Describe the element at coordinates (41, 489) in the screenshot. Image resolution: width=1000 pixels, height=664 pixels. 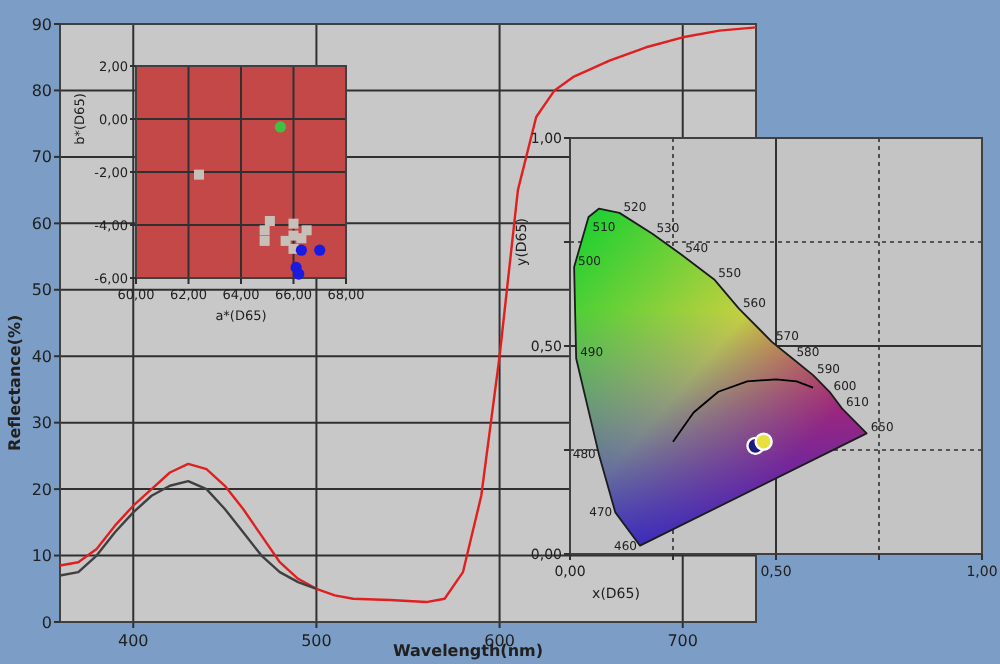
I see `y-tick-label: 20` at that location.